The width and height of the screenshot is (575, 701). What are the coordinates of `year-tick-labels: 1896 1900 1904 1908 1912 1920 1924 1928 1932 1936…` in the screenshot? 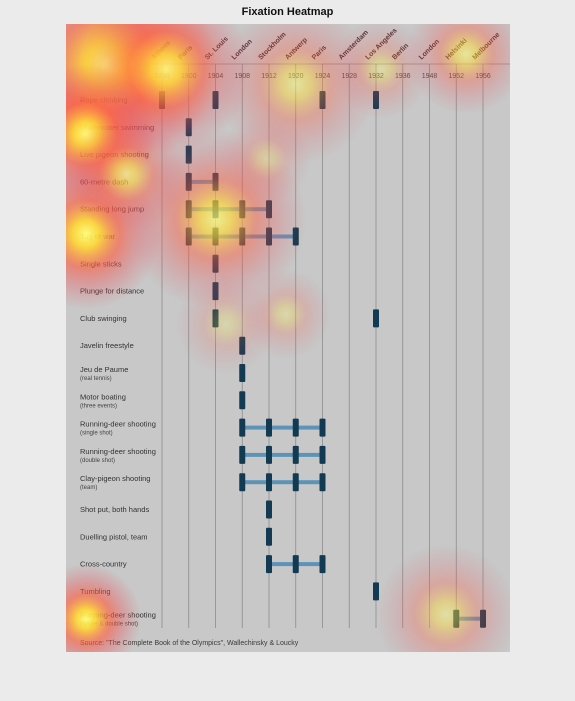 It's located at (322, 76).